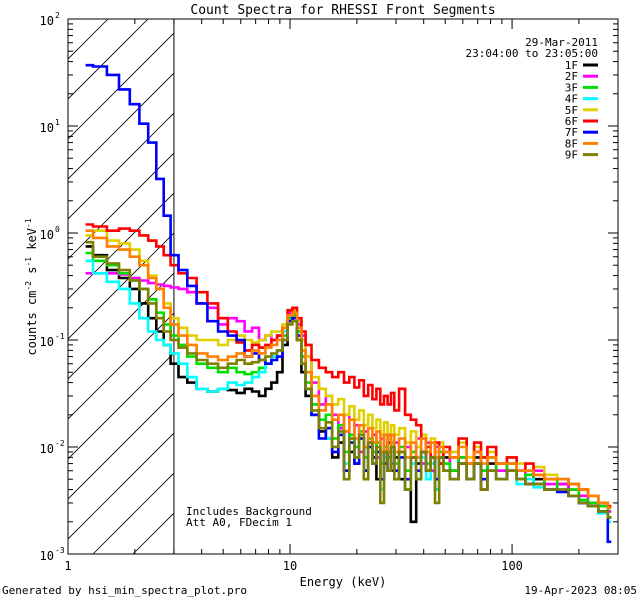 This screenshot has height=600, width=640. Describe the element at coordinates (57, 15) in the screenshot. I see `y-tick-label-exponent: 2` at that location.